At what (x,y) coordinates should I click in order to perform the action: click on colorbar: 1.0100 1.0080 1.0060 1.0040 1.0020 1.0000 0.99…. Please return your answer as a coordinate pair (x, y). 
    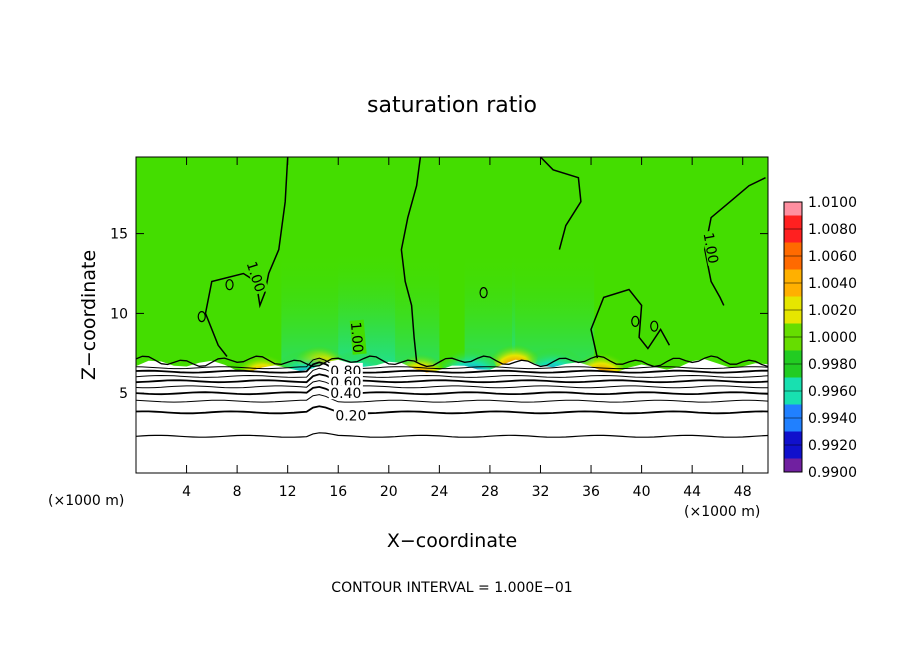
    Looking at the image, I should click on (820, 338).